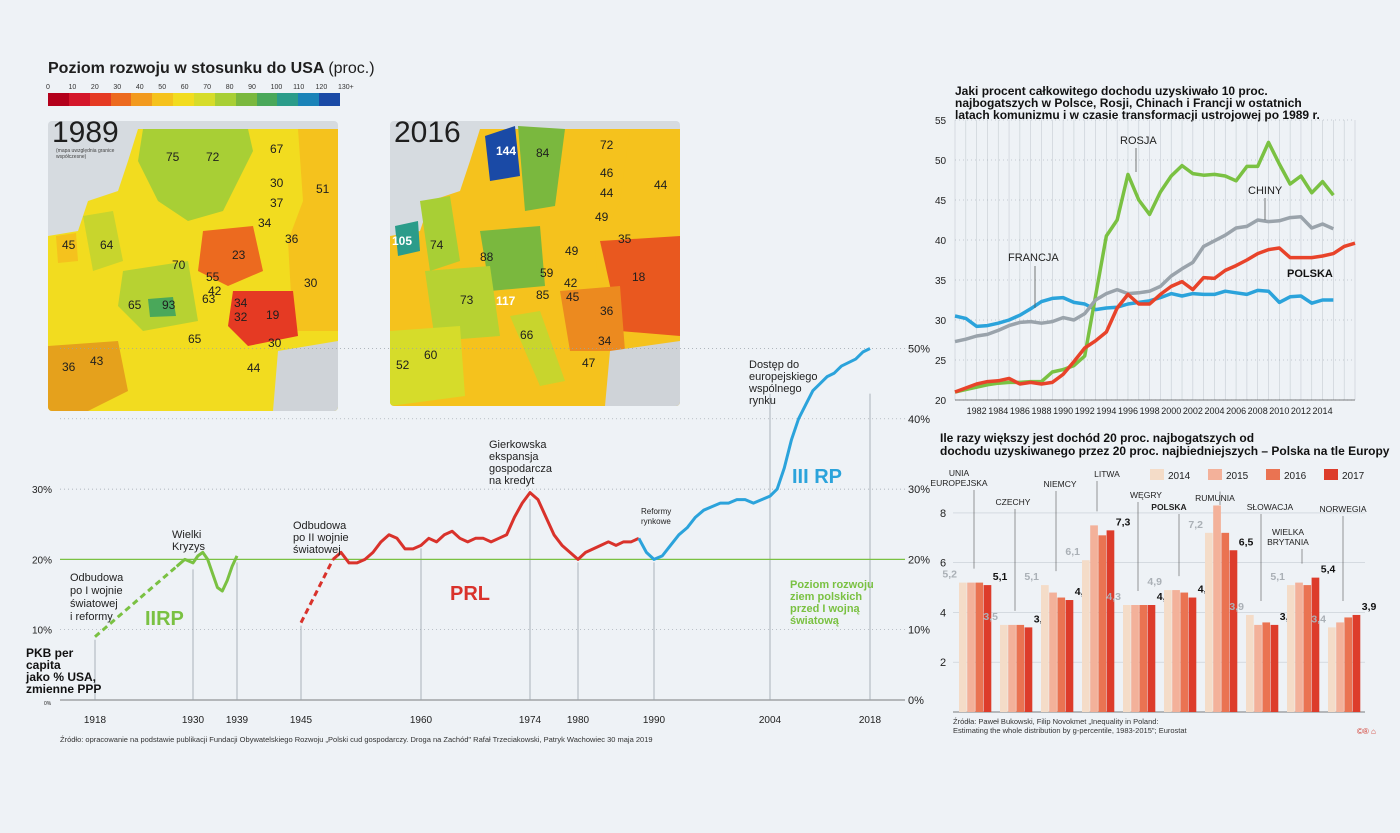 The image size is (1400, 833). What do you see at coordinates (815, 621) in the screenshot?
I see `gdp-annotation-6-line-3: światową` at bounding box center [815, 621].